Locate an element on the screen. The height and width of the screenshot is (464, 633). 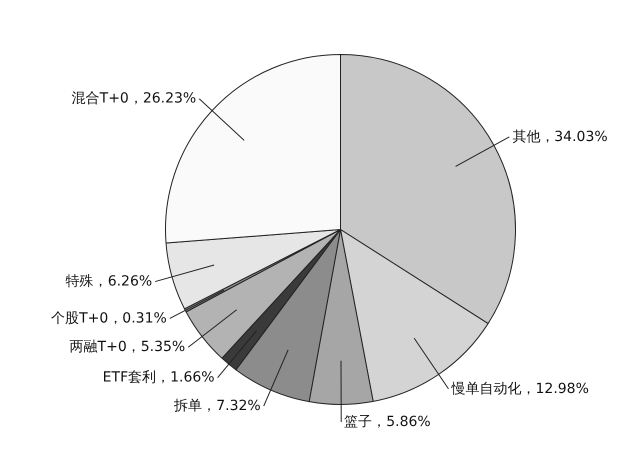
slice-label: ETF套利，1.66% is located at coordinates (158, 378).